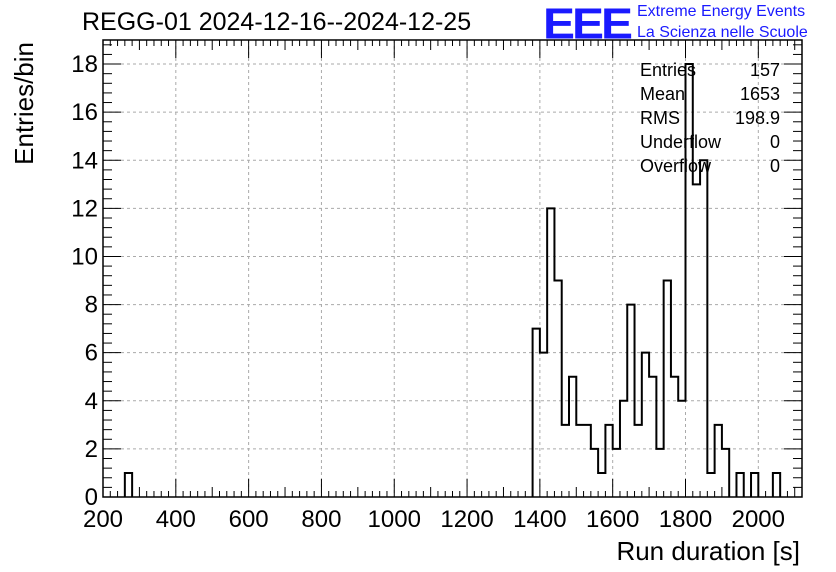  What do you see at coordinates (663, 94) in the screenshot?
I see `stat-label: Mean` at bounding box center [663, 94].